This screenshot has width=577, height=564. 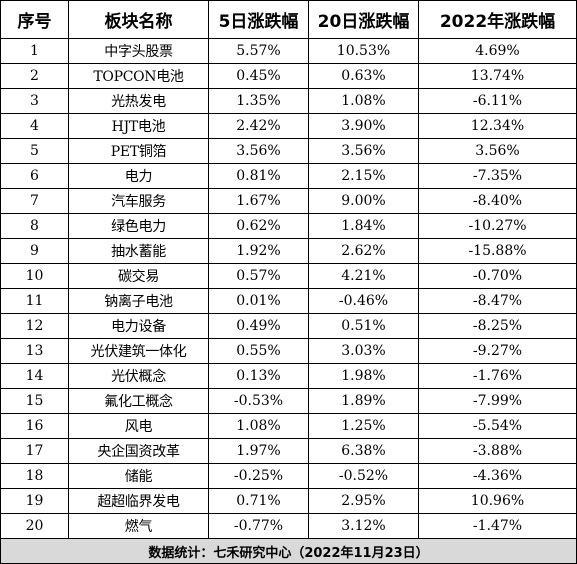 I want to click on sector-name: 氟化工概念, so click(x=138, y=401).